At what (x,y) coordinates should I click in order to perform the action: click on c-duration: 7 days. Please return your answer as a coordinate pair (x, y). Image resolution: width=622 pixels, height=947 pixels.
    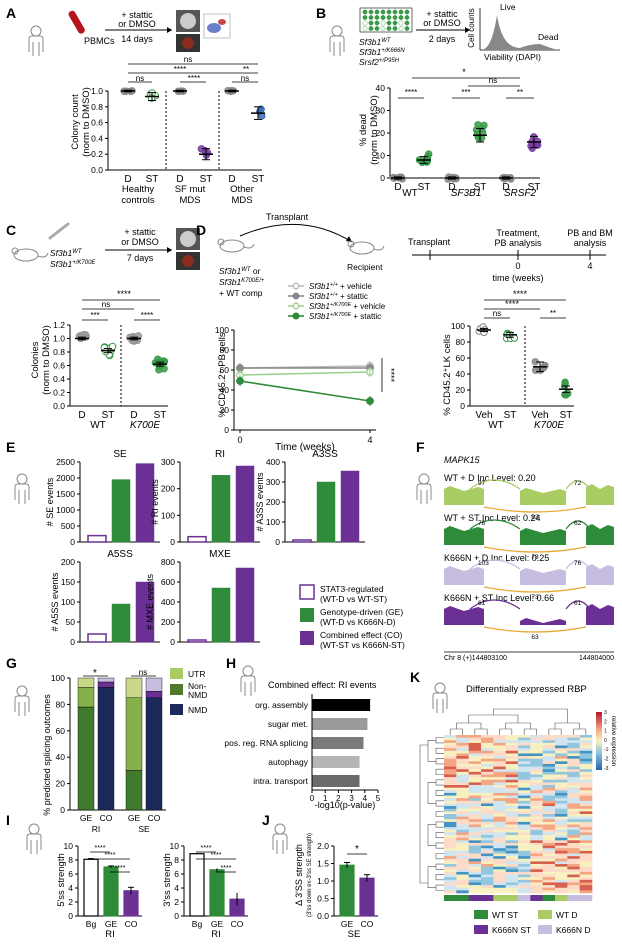
    Looking at the image, I should click on (140, 258).